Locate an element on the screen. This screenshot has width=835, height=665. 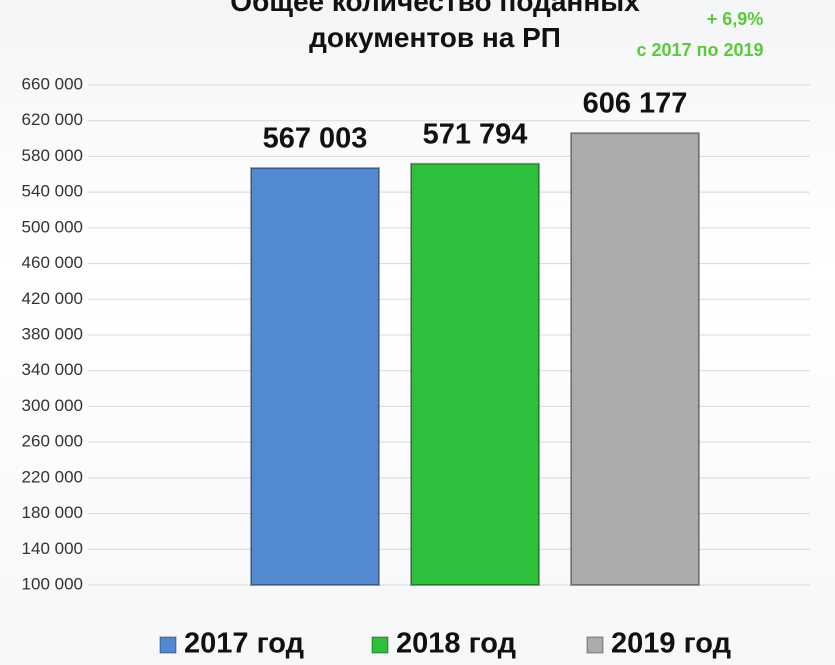
legend-label: 2017 год is located at coordinates (244, 644).